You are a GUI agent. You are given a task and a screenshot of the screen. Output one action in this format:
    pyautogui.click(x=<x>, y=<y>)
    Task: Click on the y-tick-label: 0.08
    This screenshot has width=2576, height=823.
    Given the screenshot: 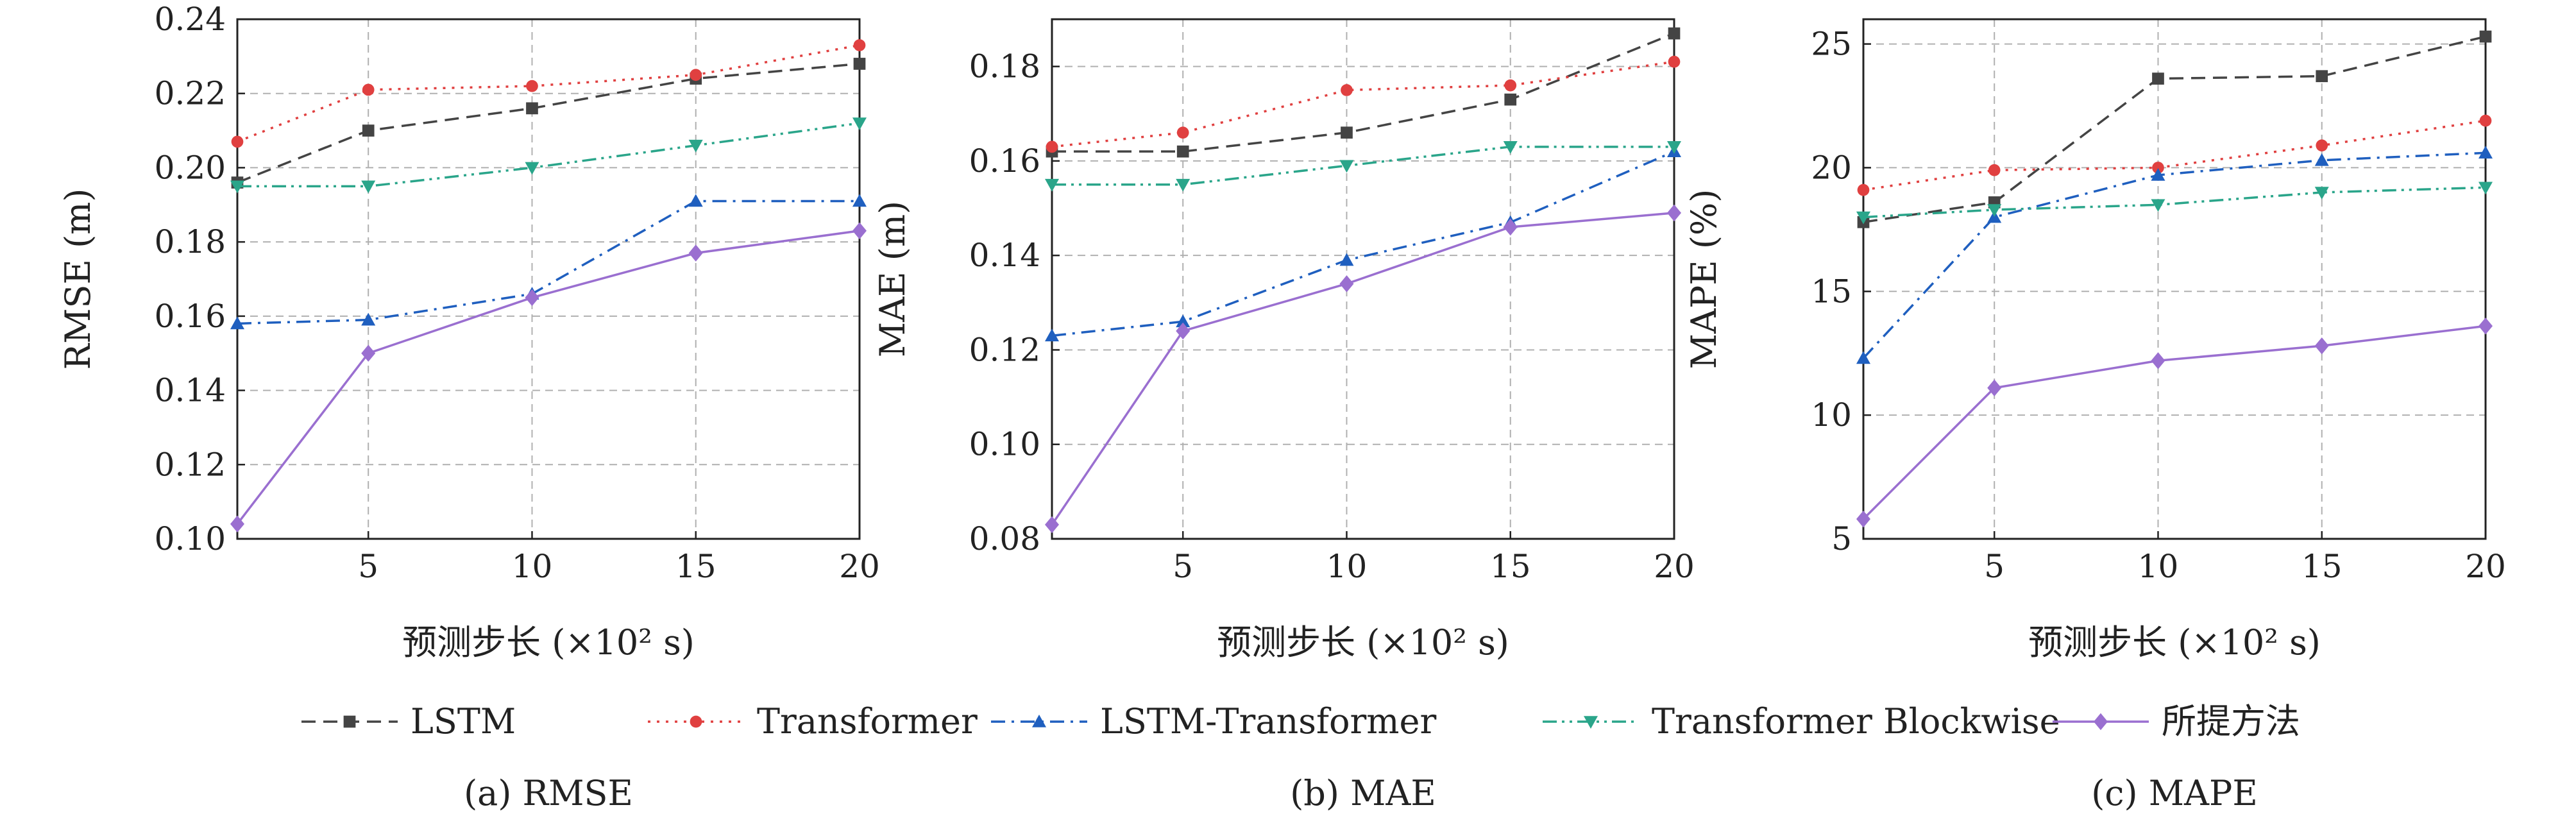 What is the action you would take?
    pyautogui.click(x=1004, y=538)
    